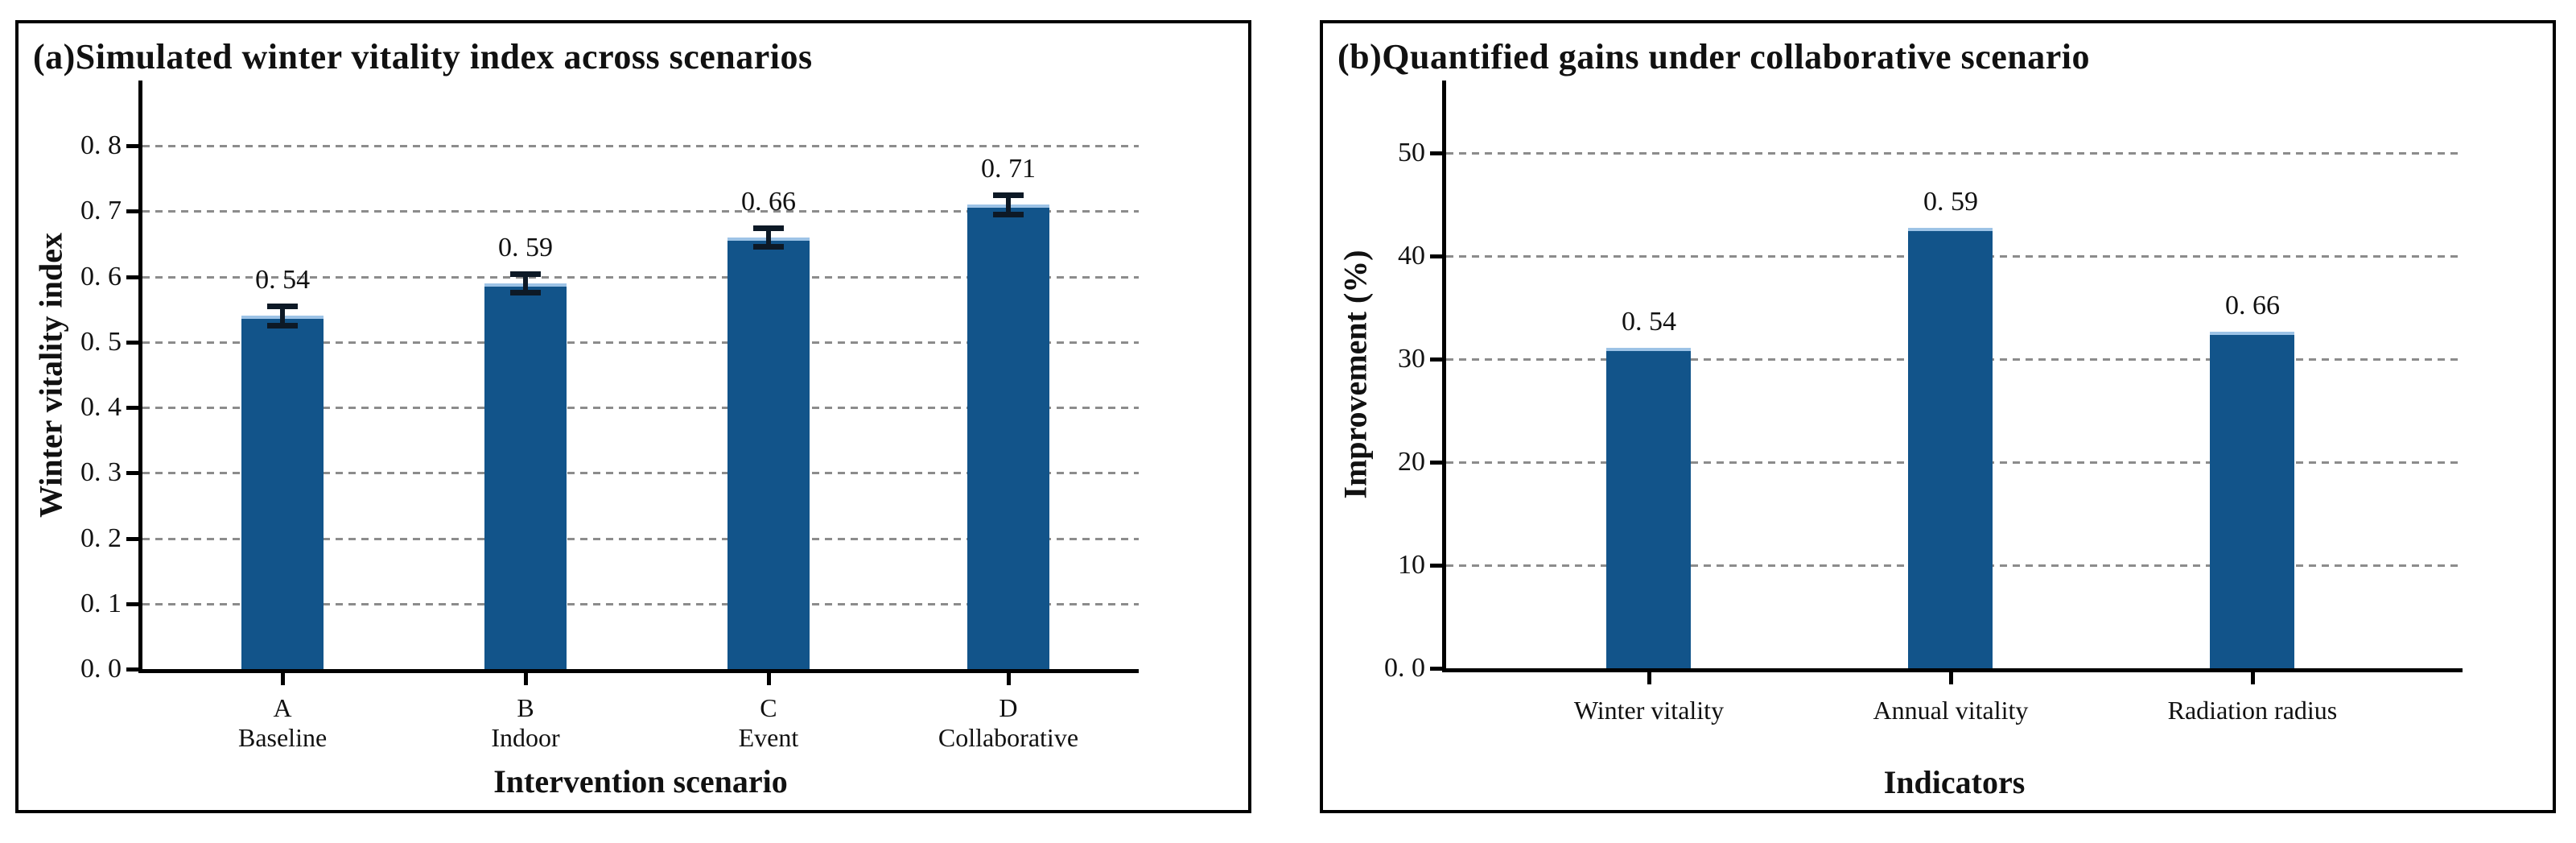 The image size is (2576, 843). I want to click on category-label-line: Indoor, so click(525, 737).